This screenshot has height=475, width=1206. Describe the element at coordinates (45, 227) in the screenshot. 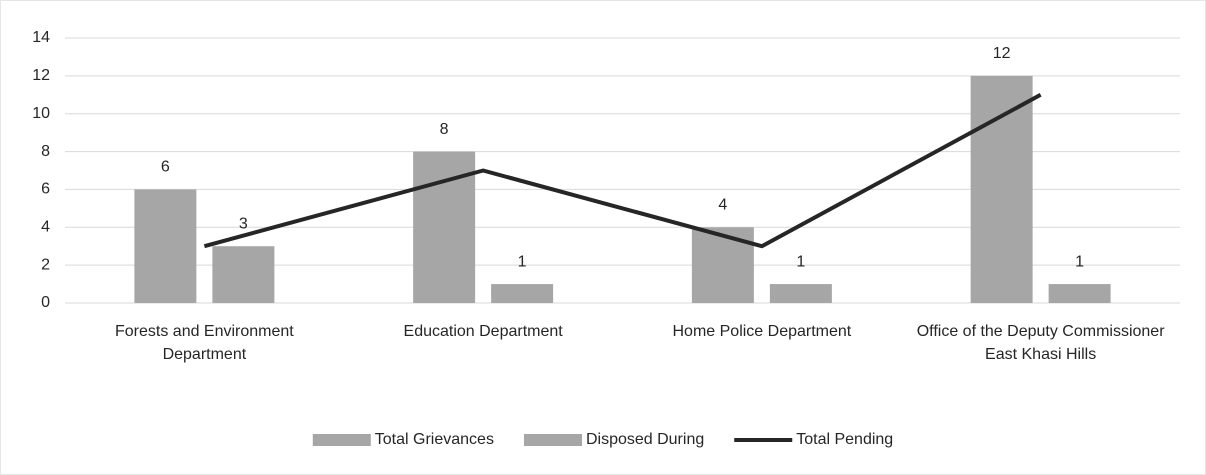

I see `y-tick-label: 4` at that location.